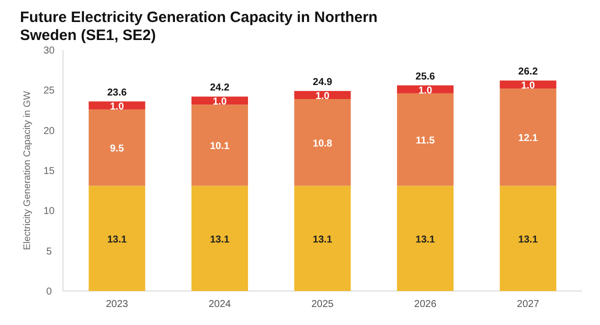 The width and height of the screenshot is (600, 325). I want to click on y-tick-label: 30, so click(49, 51).